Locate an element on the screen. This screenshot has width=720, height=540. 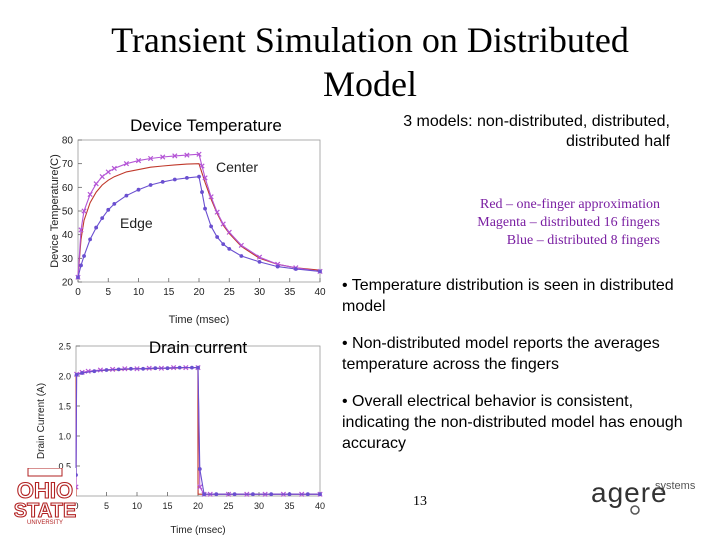
svg-text: UNIVERSITY is located at coordinates (45, 523).